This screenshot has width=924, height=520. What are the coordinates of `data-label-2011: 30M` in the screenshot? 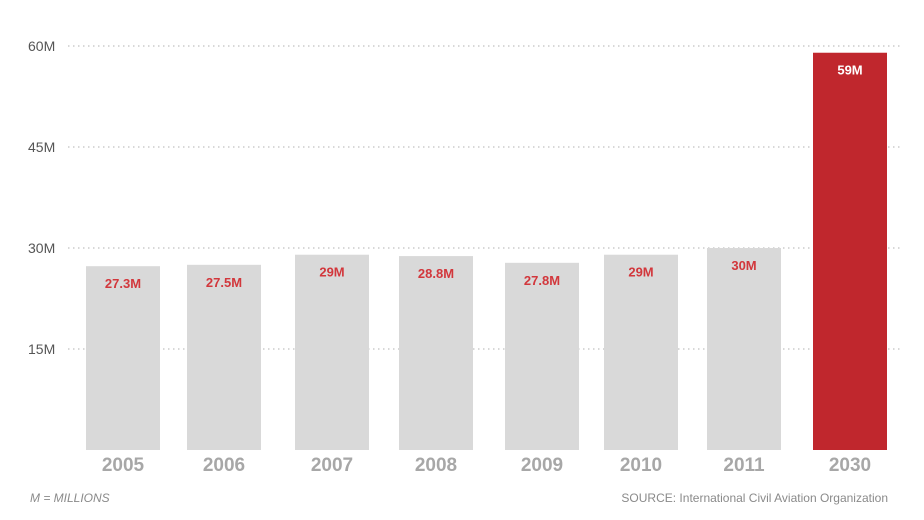 It's located at (743, 265).